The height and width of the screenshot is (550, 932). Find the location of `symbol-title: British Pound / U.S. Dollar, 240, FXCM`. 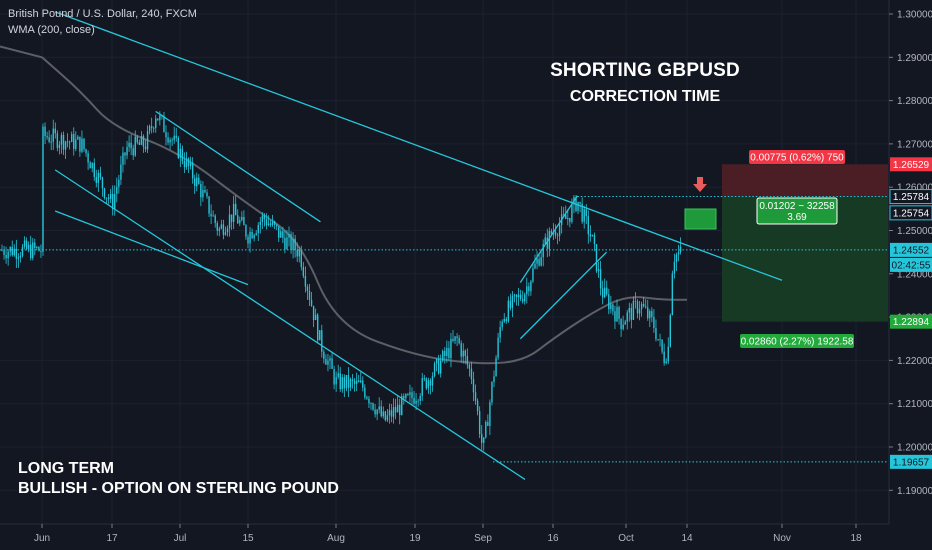

symbol-title: British Pound / U.S. Dollar, 240, FXCM is located at coordinates (102, 14).